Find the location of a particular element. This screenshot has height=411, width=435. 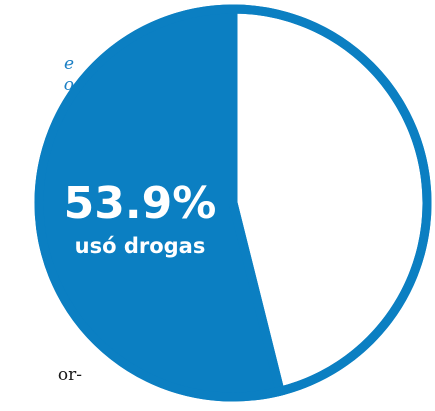

cropped-body-text-fragment: or- is located at coordinates (69, 375).